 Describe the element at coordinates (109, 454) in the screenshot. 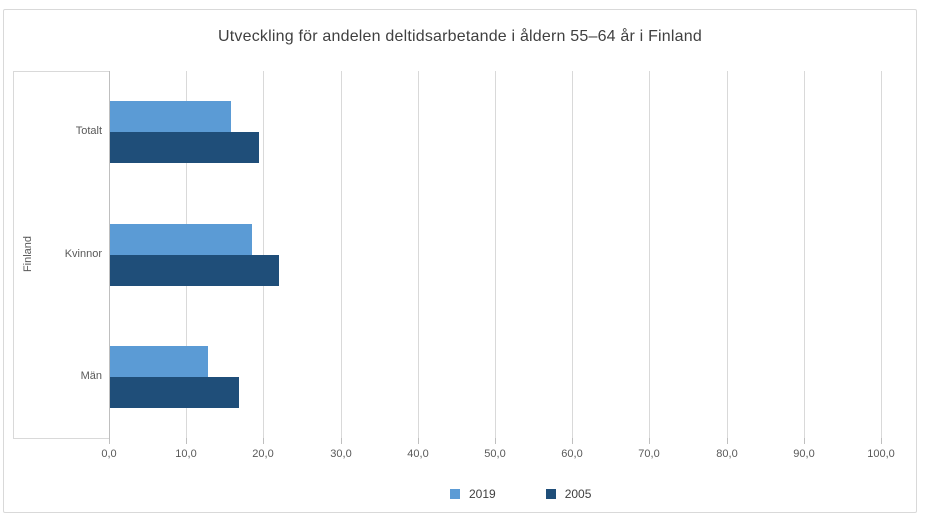

I see `value-axis-tick-label: 0,0` at that location.